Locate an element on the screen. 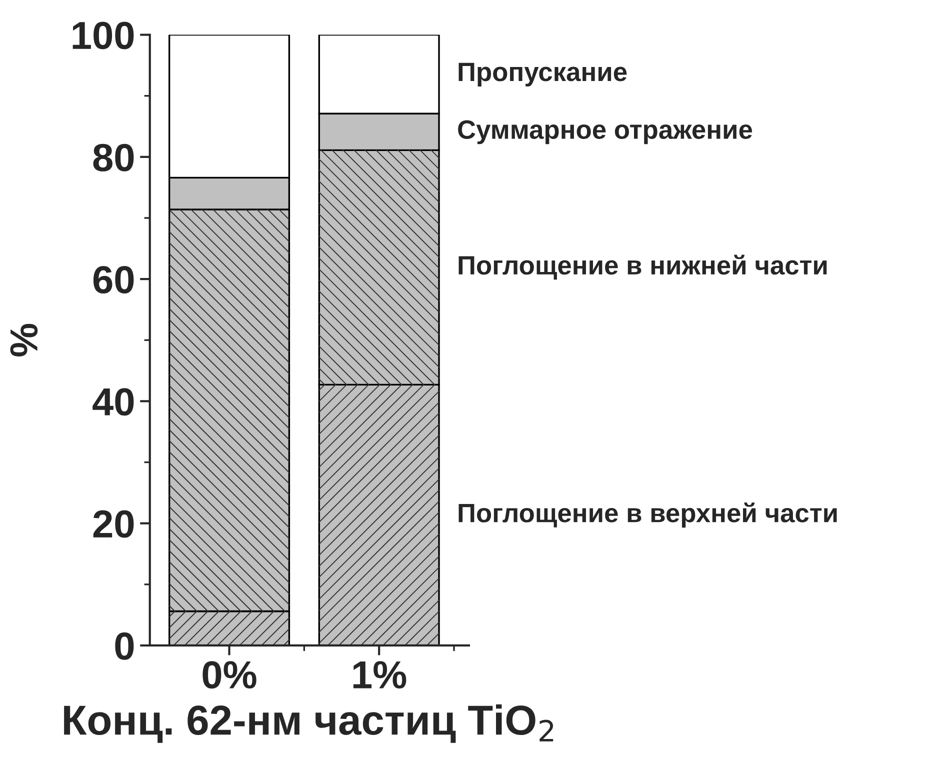 The width and height of the screenshot is (925, 773). y-tick-label: 40 is located at coordinates (113, 402).